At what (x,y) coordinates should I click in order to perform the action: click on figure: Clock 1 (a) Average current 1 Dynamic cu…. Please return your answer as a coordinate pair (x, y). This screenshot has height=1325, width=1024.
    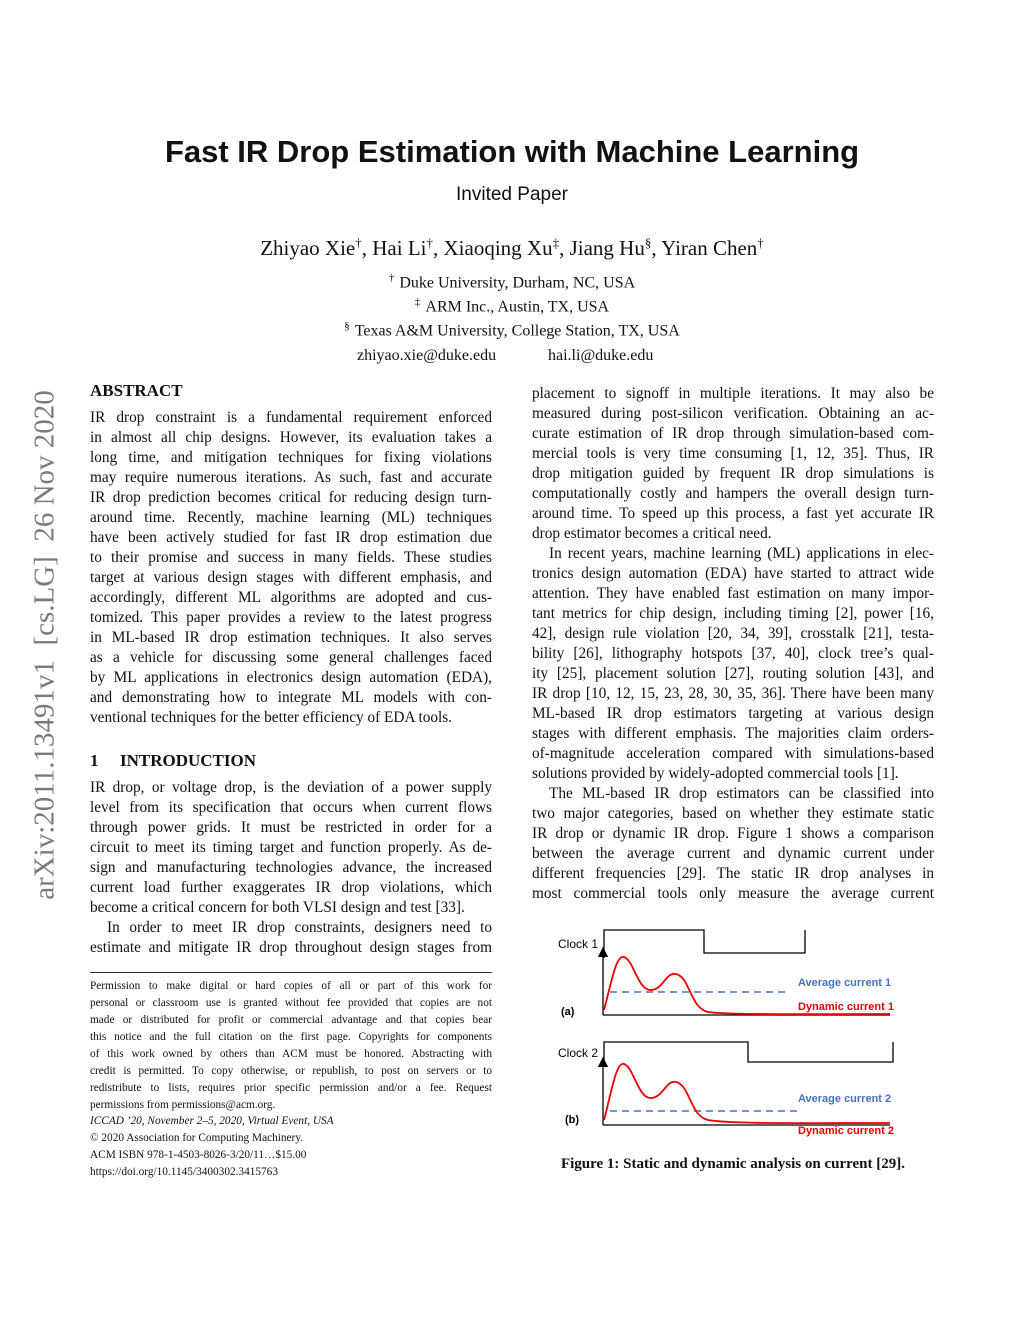
    Looking at the image, I should click on (726, 1033).